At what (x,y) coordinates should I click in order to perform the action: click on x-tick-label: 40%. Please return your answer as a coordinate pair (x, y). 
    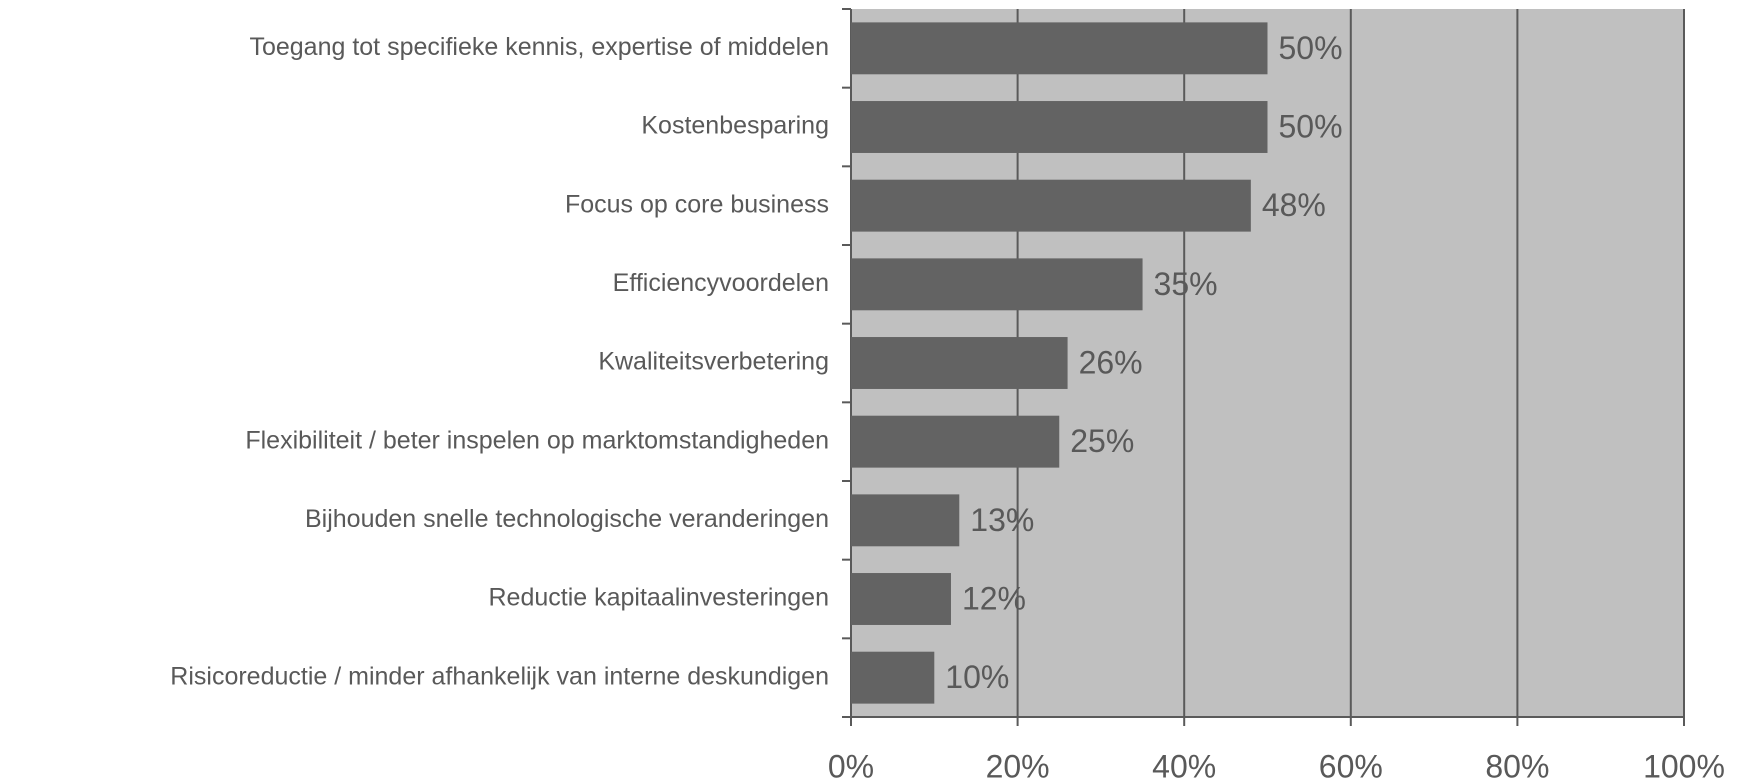
    Looking at the image, I should click on (1184, 764).